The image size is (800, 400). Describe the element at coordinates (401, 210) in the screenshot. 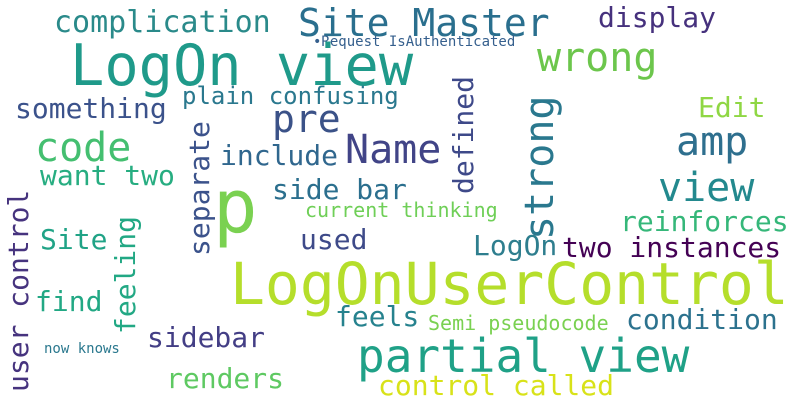

I see `word-current-thinking: current thinking` at that location.